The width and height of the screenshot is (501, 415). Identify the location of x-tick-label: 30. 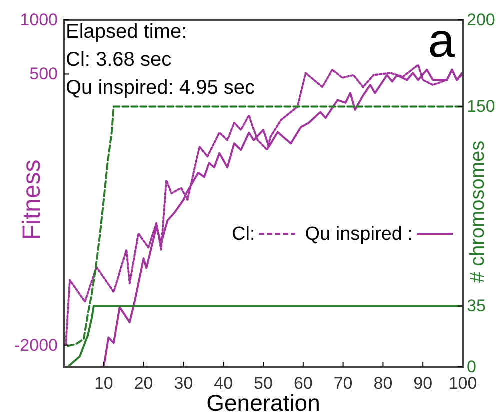
(184, 384).